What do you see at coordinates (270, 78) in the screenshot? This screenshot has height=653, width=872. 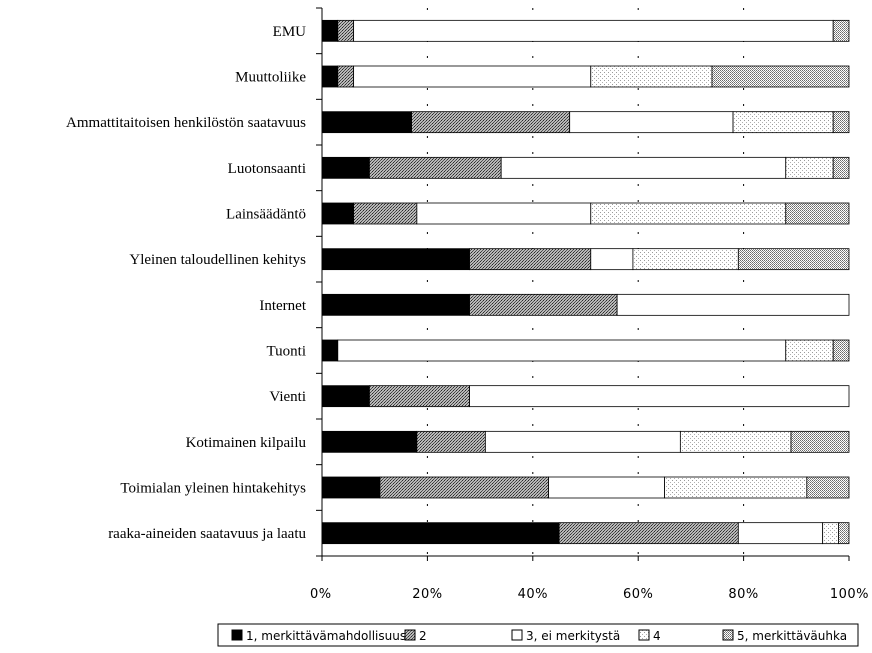 I see `category-label: Muuttoliike` at bounding box center [270, 78].